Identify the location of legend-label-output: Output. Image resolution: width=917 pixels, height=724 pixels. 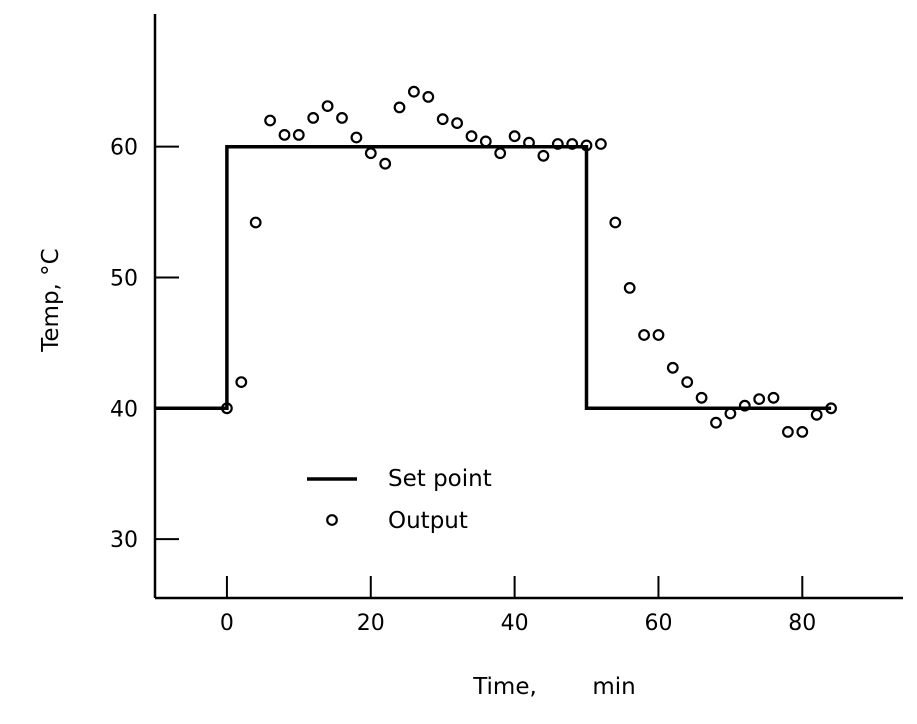
(428, 521).